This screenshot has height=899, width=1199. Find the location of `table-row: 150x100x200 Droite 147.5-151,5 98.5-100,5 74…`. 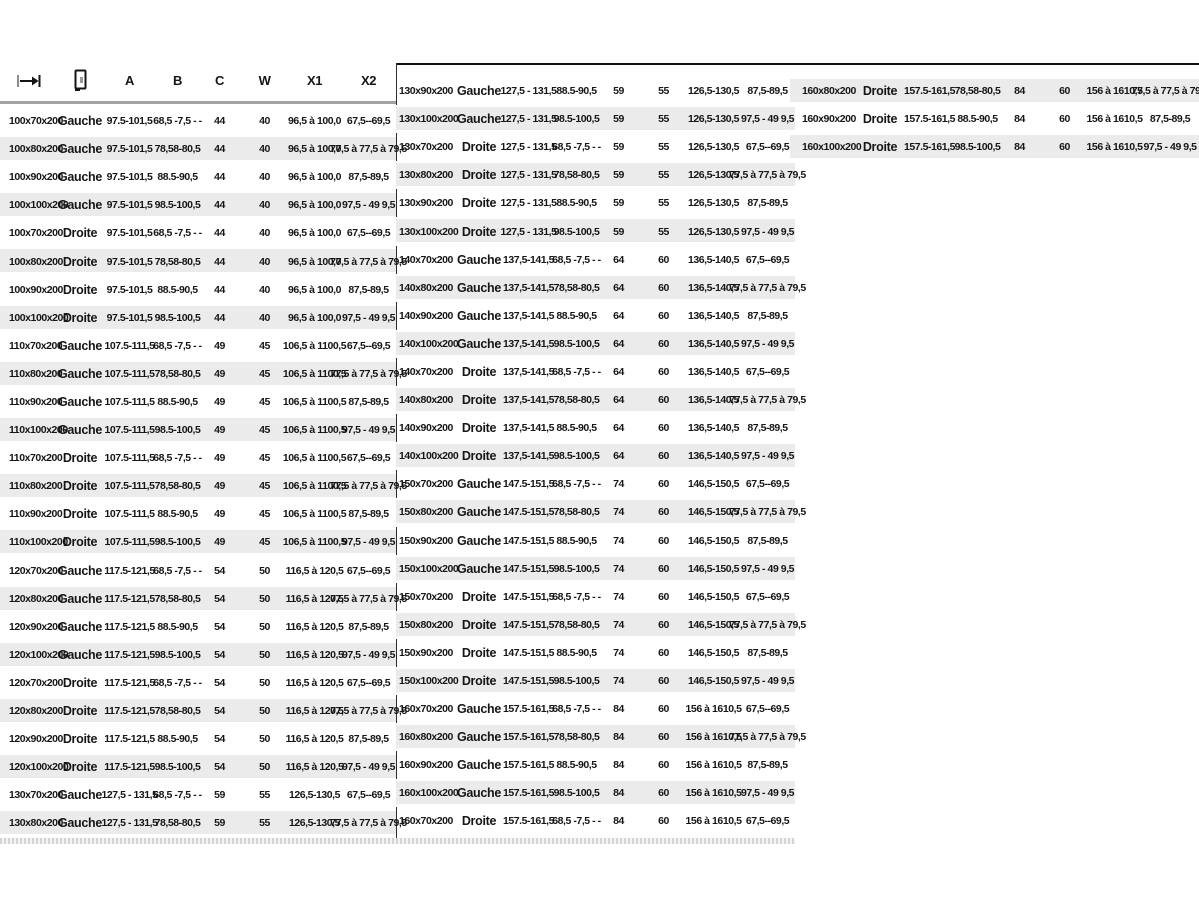

table-row: 150x100x200 Droite 147.5-151,5 98.5-100,5 74… is located at coordinates (595, 681).